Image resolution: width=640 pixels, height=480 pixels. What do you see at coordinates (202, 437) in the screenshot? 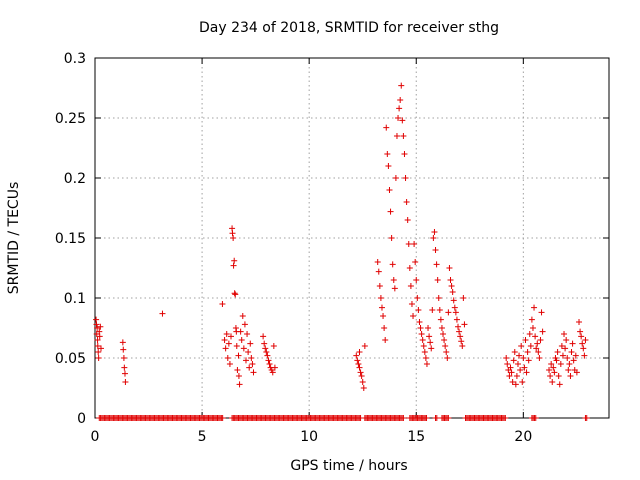
I see `x-tick-label: 5` at bounding box center [202, 437].